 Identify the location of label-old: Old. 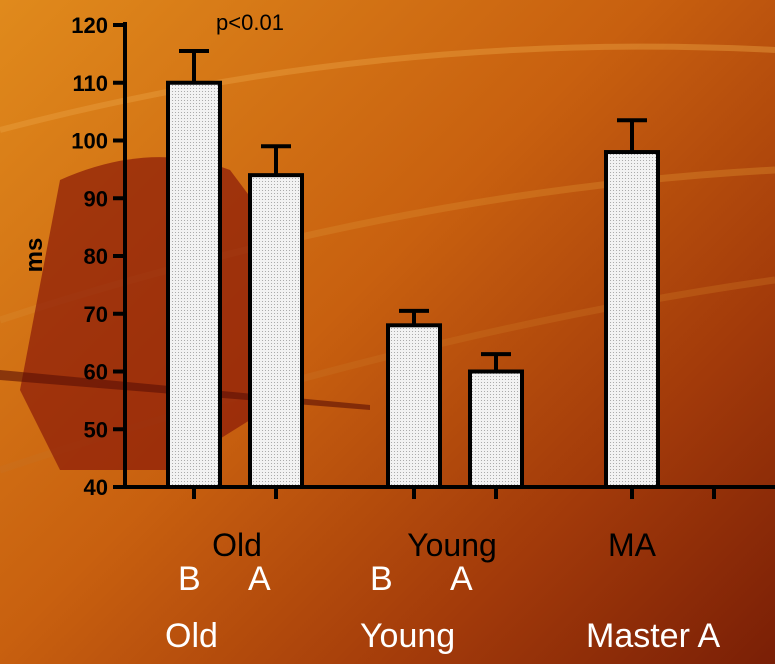
(191, 636).